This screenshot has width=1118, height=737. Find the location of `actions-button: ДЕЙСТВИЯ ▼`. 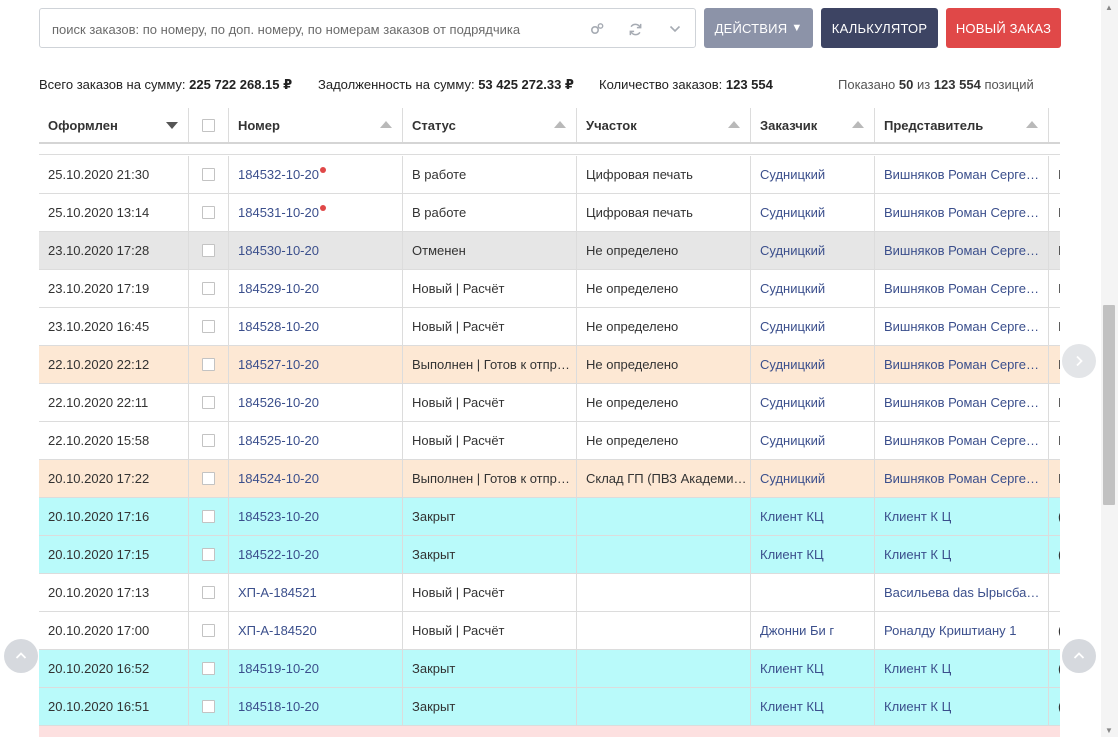

actions-button: ДЕЙСТВИЯ ▼ is located at coordinates (758, 28).